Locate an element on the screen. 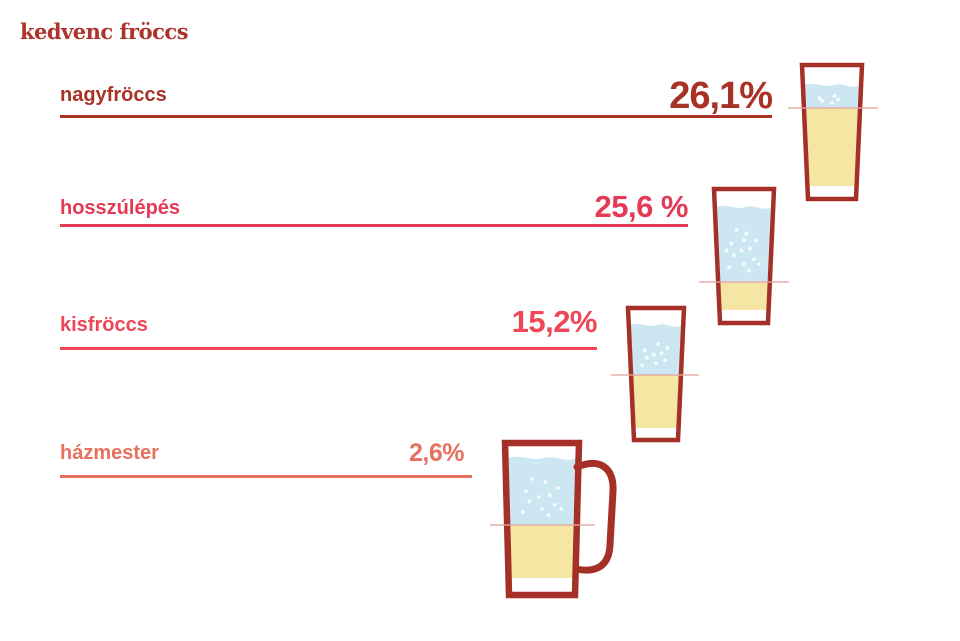  chart-title: kedvenc fröccs is located at coordinates (104, 31).